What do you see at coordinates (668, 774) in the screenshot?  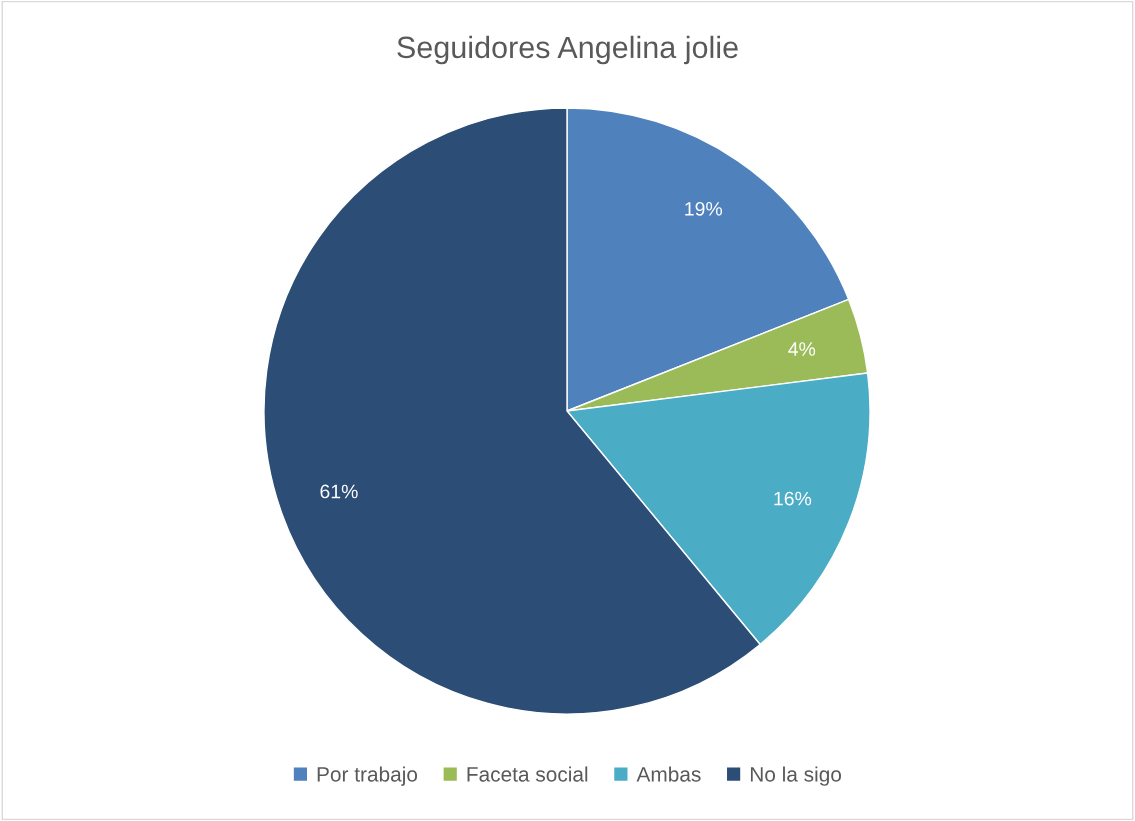 I see `legend-label: Ambas` at bounding box center [668, 774].